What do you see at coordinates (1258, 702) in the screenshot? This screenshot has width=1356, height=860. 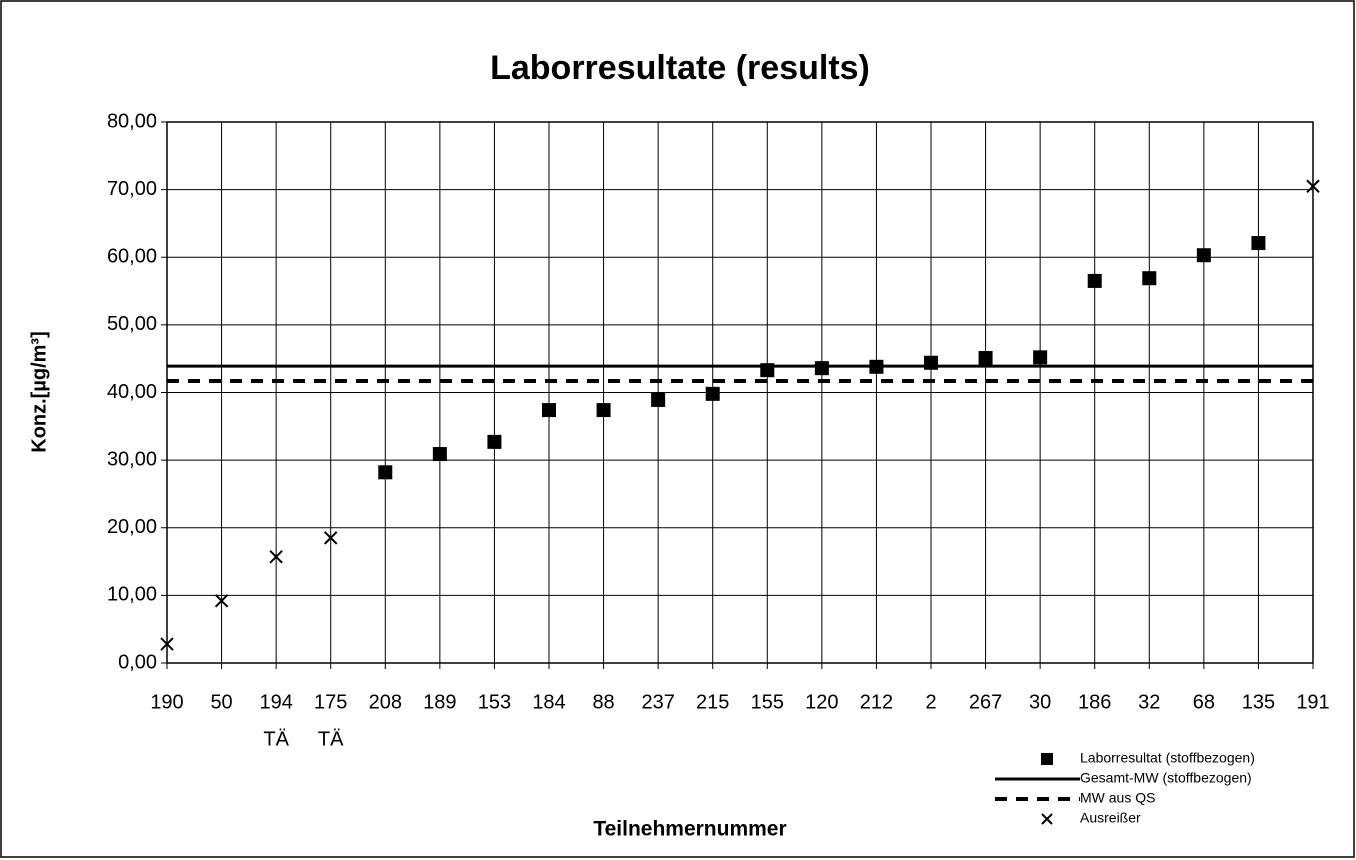 I see `x-tick-label: 135` at bounding box center [1258, 702].